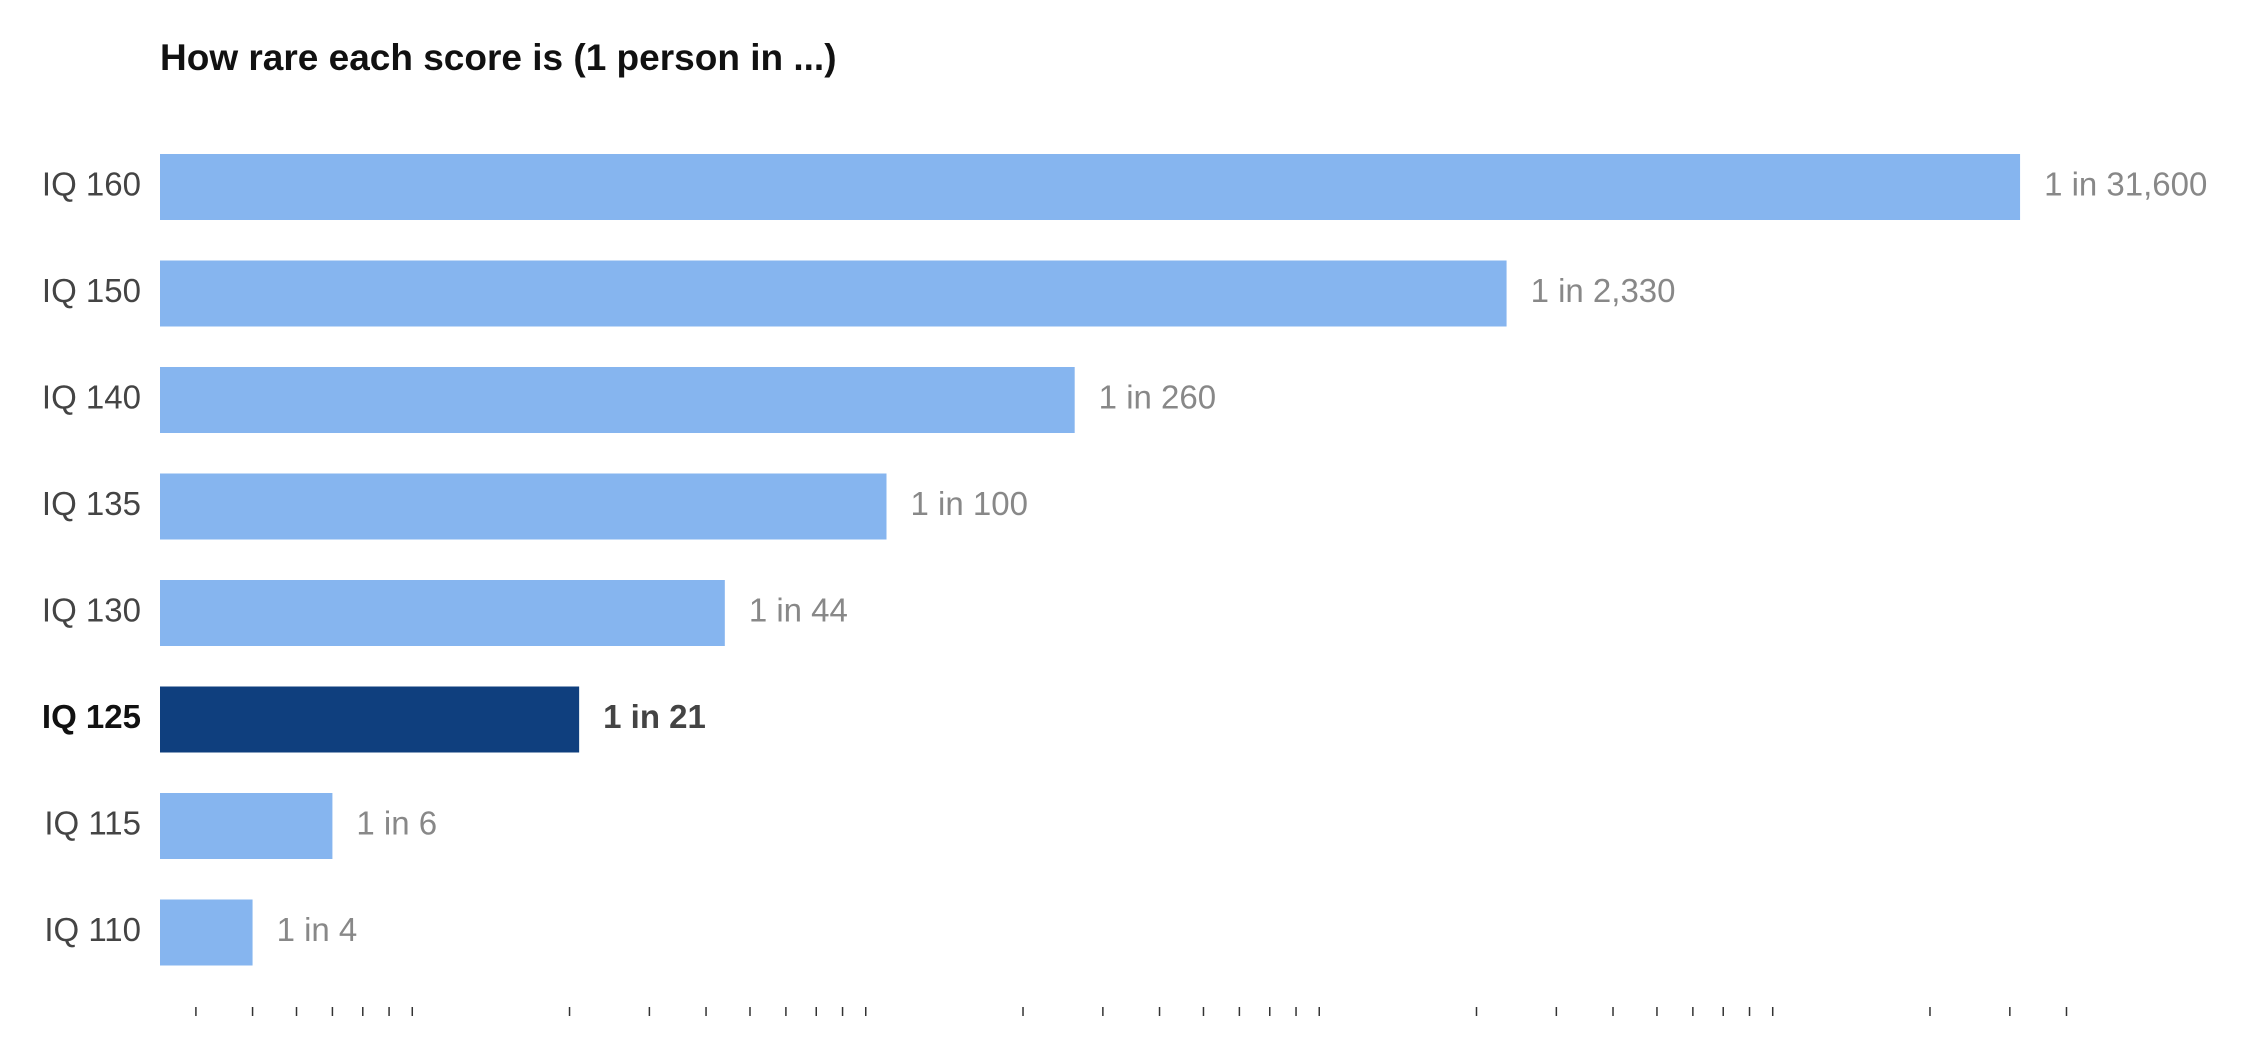  What do you see at coordinates (91, 397) in the screenshot?
I see `y-tick-label: IQ 140` at bounding box center [91, 397].